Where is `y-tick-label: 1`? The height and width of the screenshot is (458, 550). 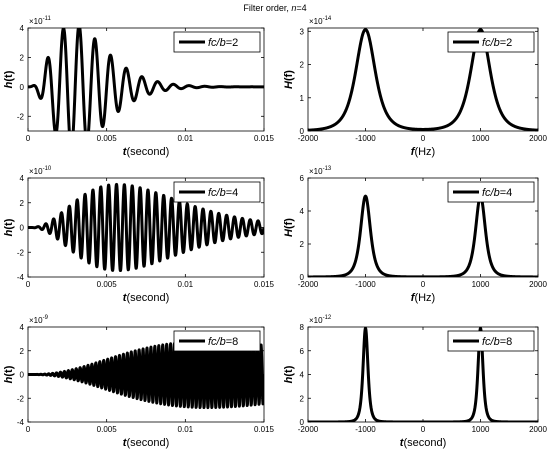 y-tick-label: 1 is located at coordinates (302, 98).